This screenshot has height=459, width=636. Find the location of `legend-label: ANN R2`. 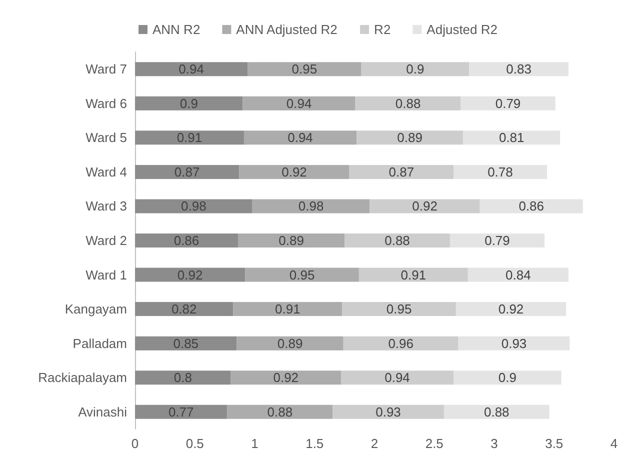

legend-label: ANN R2 is located at coordinates (176, 29).